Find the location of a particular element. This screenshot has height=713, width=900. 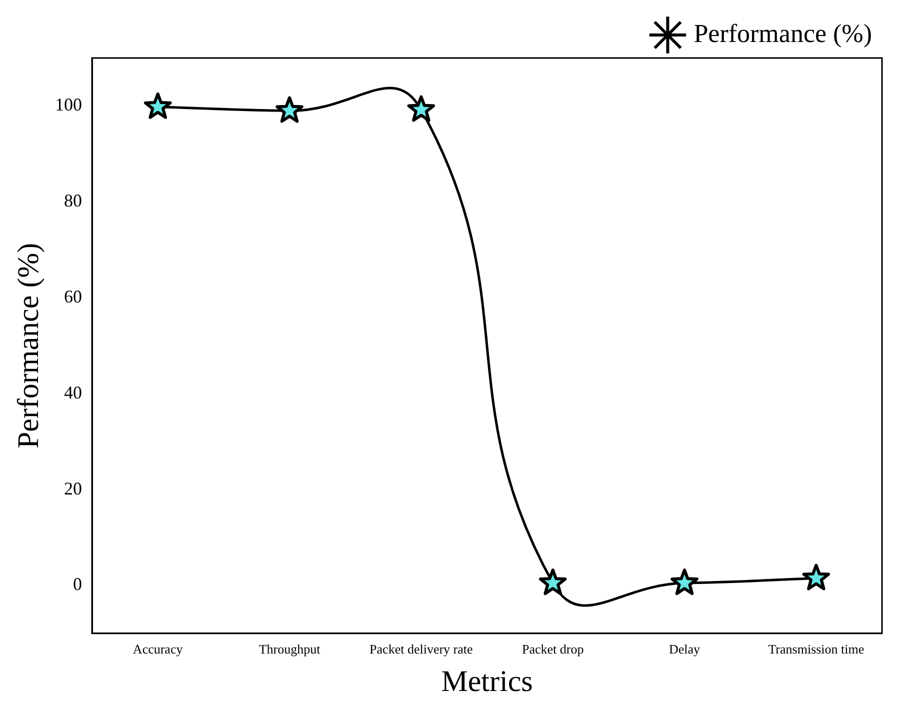

x-tick-label: Transmission time is located at coordinates (816, 649).